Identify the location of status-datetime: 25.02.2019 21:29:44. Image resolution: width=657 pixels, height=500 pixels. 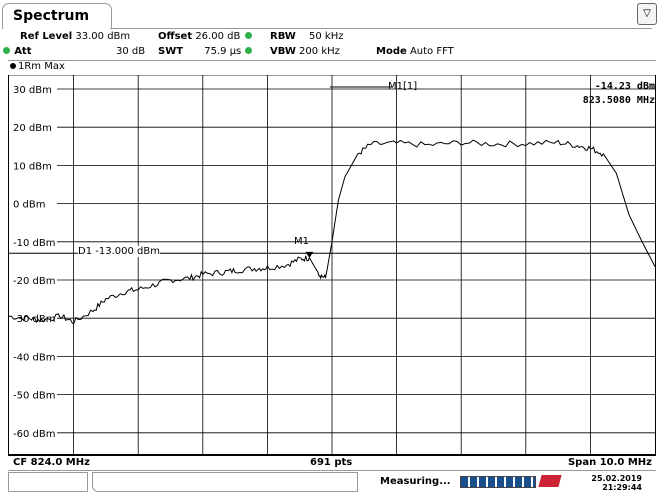
(608, 483).